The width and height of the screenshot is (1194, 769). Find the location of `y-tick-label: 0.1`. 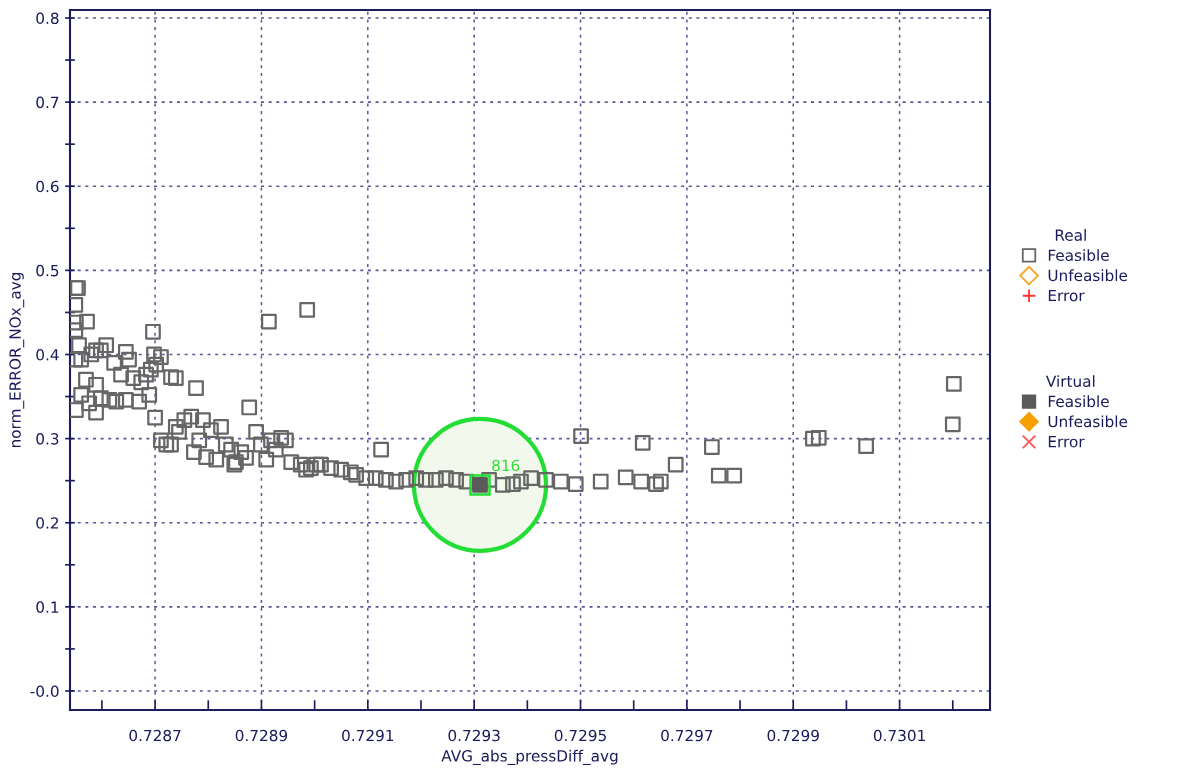

y-tick-label: 0.1 is located at coordinates (47, 607).